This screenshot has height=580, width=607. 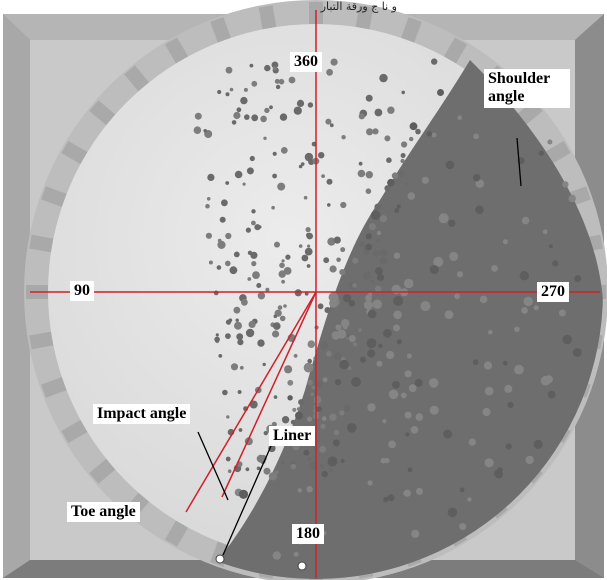 What do you see at coordinates (306, 62) in the screenshot?
I see `angle-label-360: 360` at bounding box center [306, 62].